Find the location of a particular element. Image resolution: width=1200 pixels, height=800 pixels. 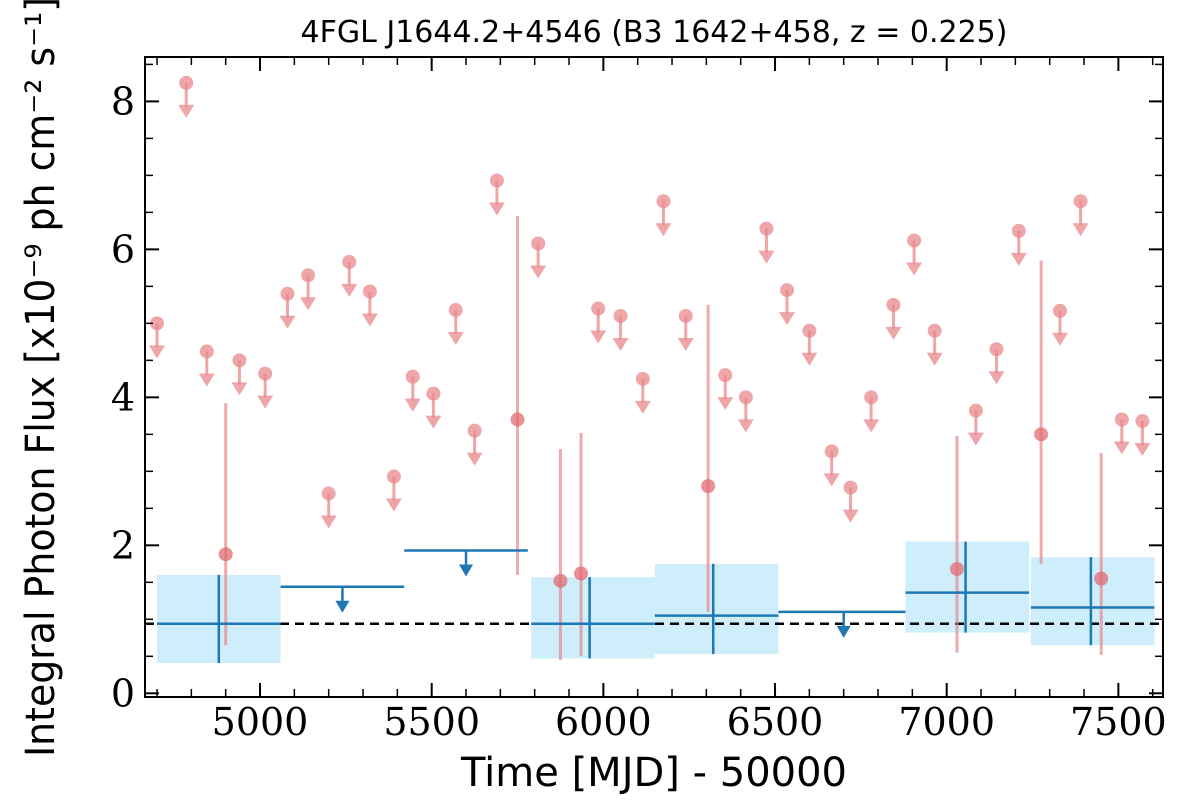

coarse-uncertainty-bands is located at coordinates (656, 602).